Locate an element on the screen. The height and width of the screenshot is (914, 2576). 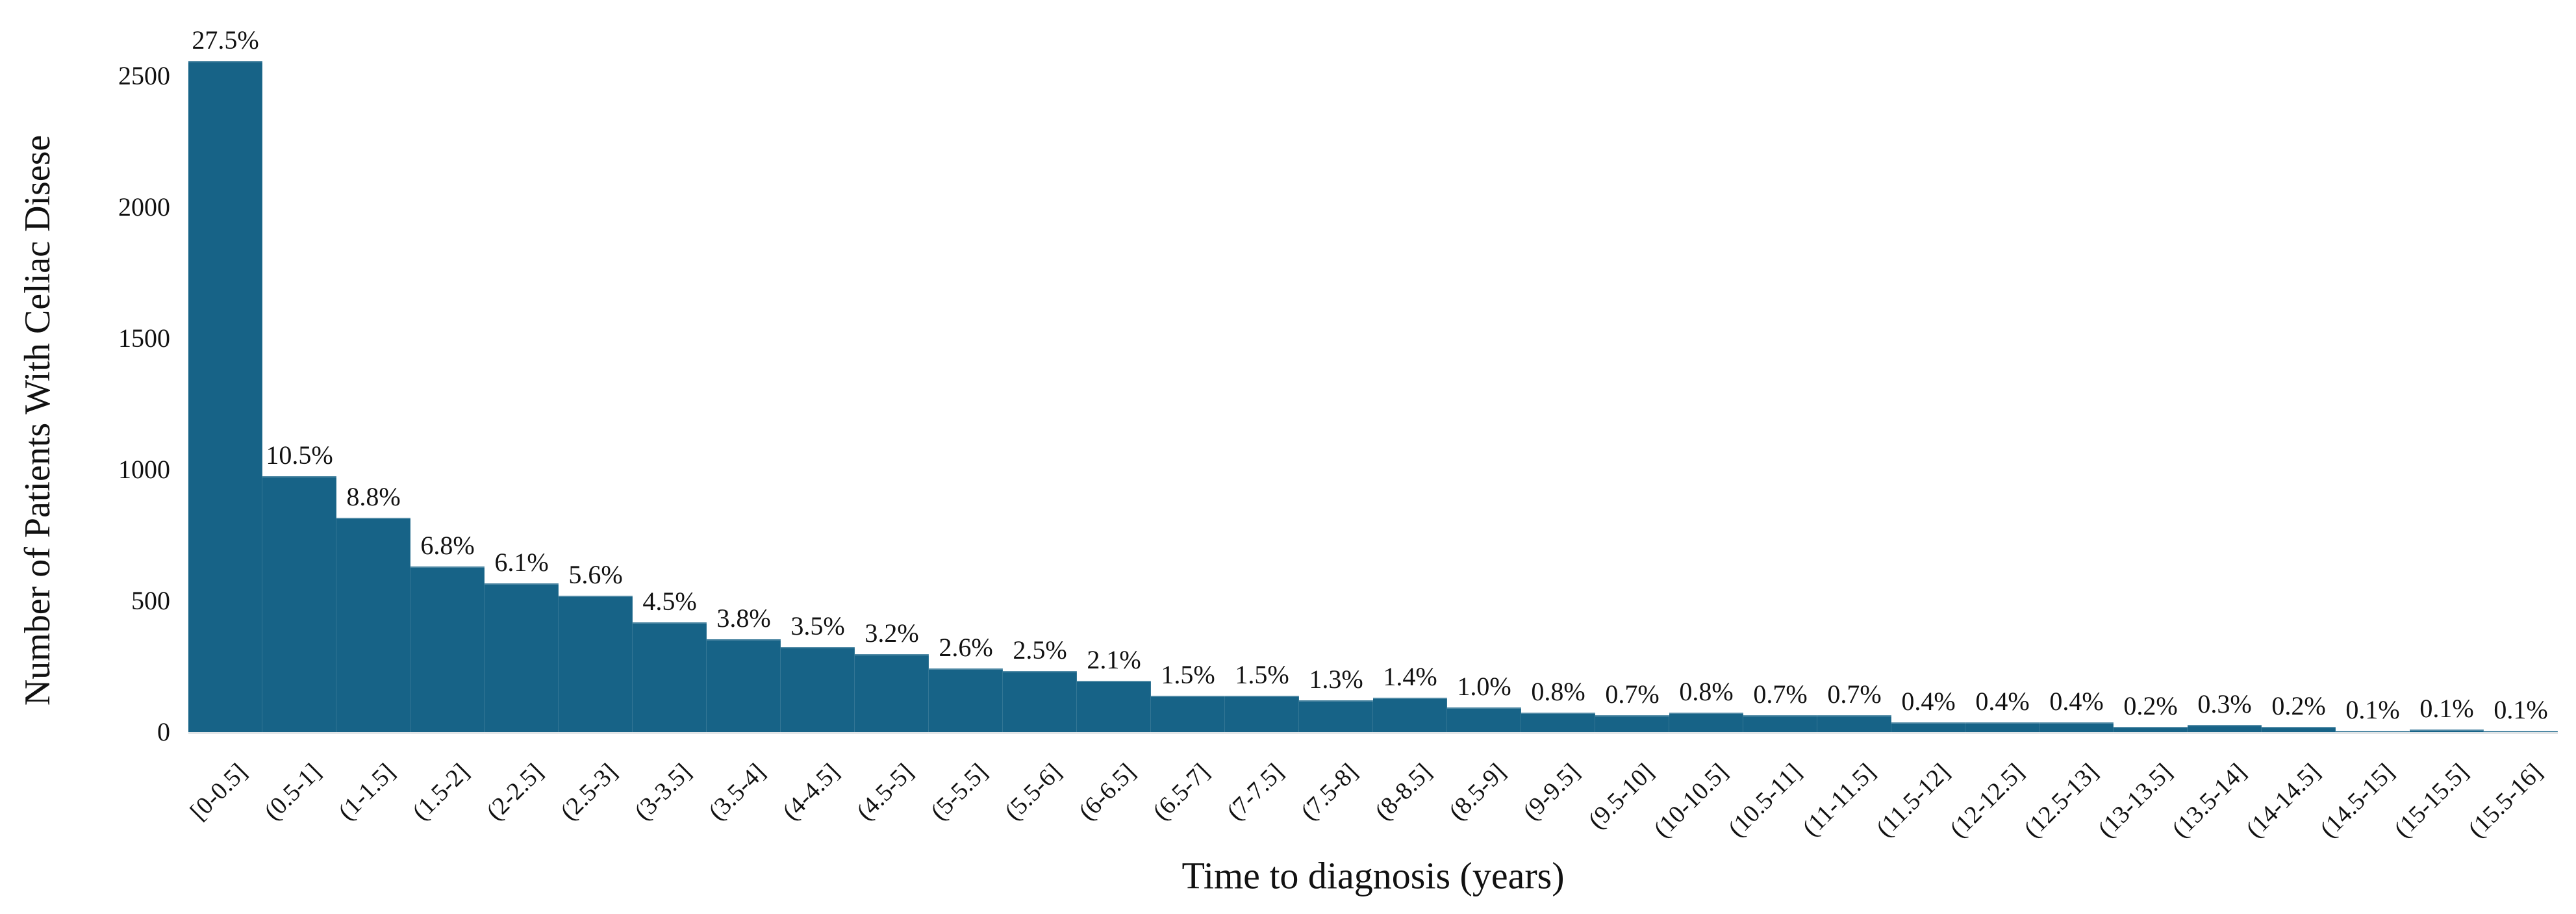
x-tick-label: (11.5-12] is located at coordinates (1913, 800).